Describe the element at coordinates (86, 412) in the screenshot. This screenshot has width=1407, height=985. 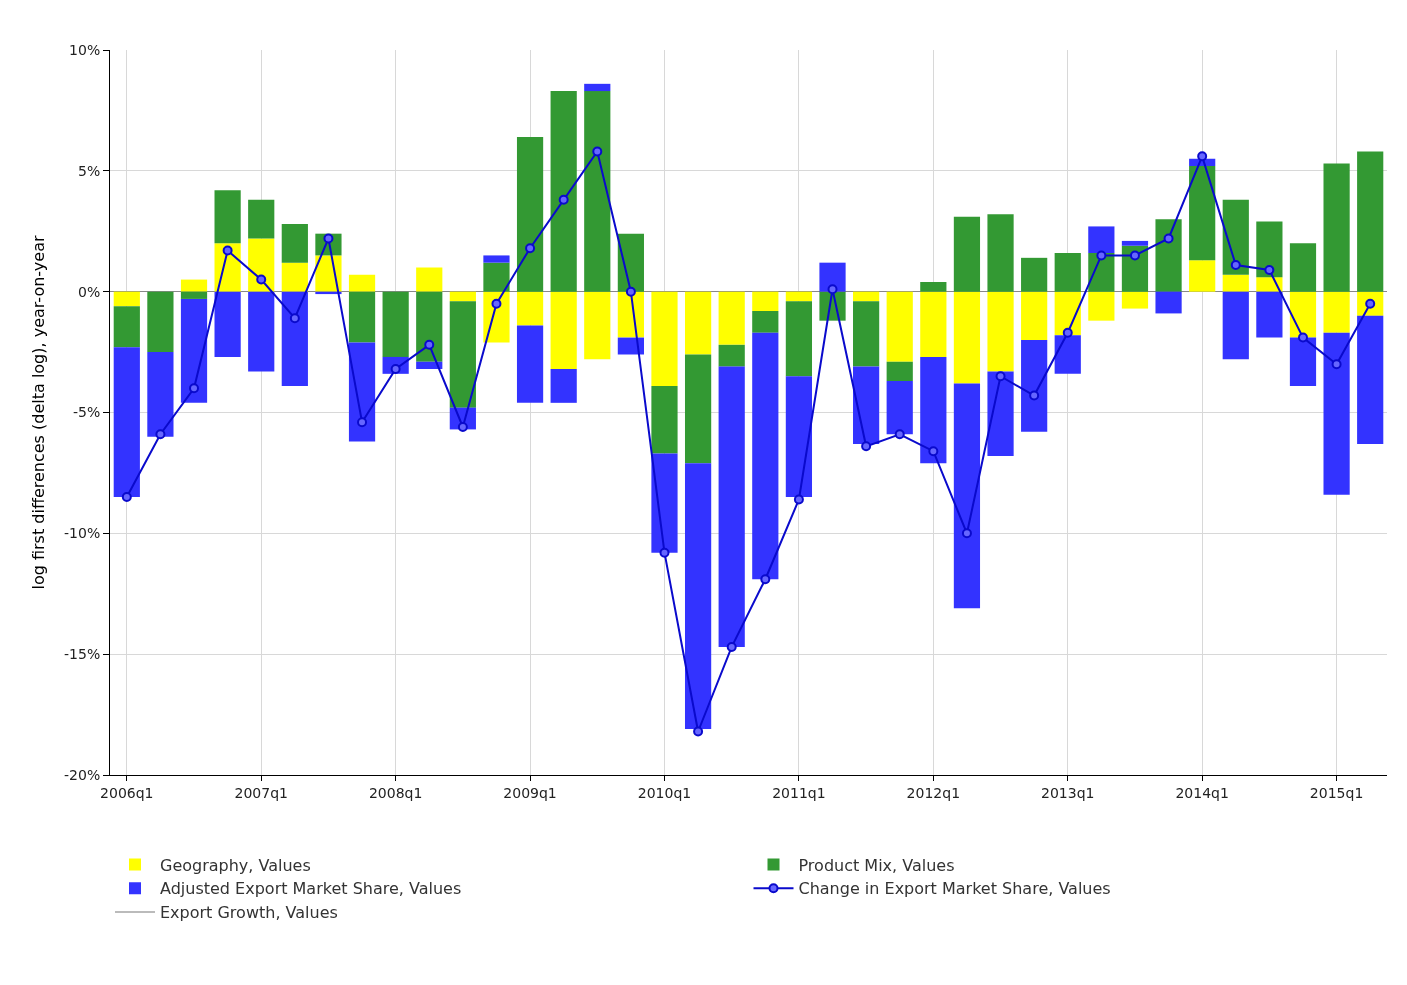
I see `y-tick-label: -5%` at that location.